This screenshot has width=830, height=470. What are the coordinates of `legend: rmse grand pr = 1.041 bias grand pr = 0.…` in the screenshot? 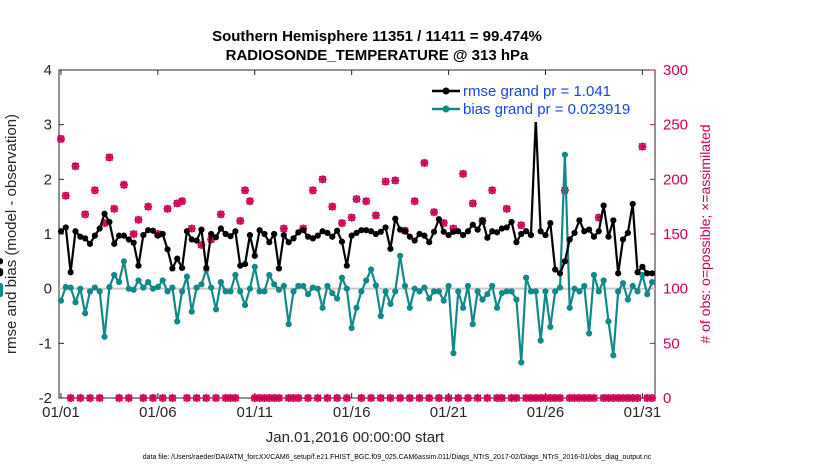 It's located at (534, 101).